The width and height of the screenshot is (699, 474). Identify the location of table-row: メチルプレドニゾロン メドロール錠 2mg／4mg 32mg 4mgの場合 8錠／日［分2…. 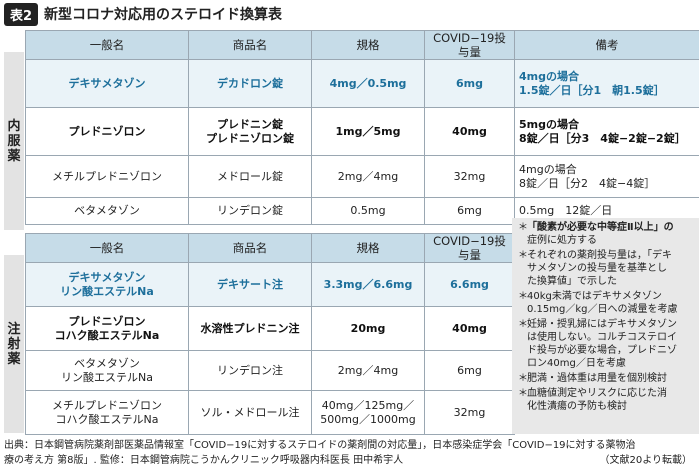
(362, 176).